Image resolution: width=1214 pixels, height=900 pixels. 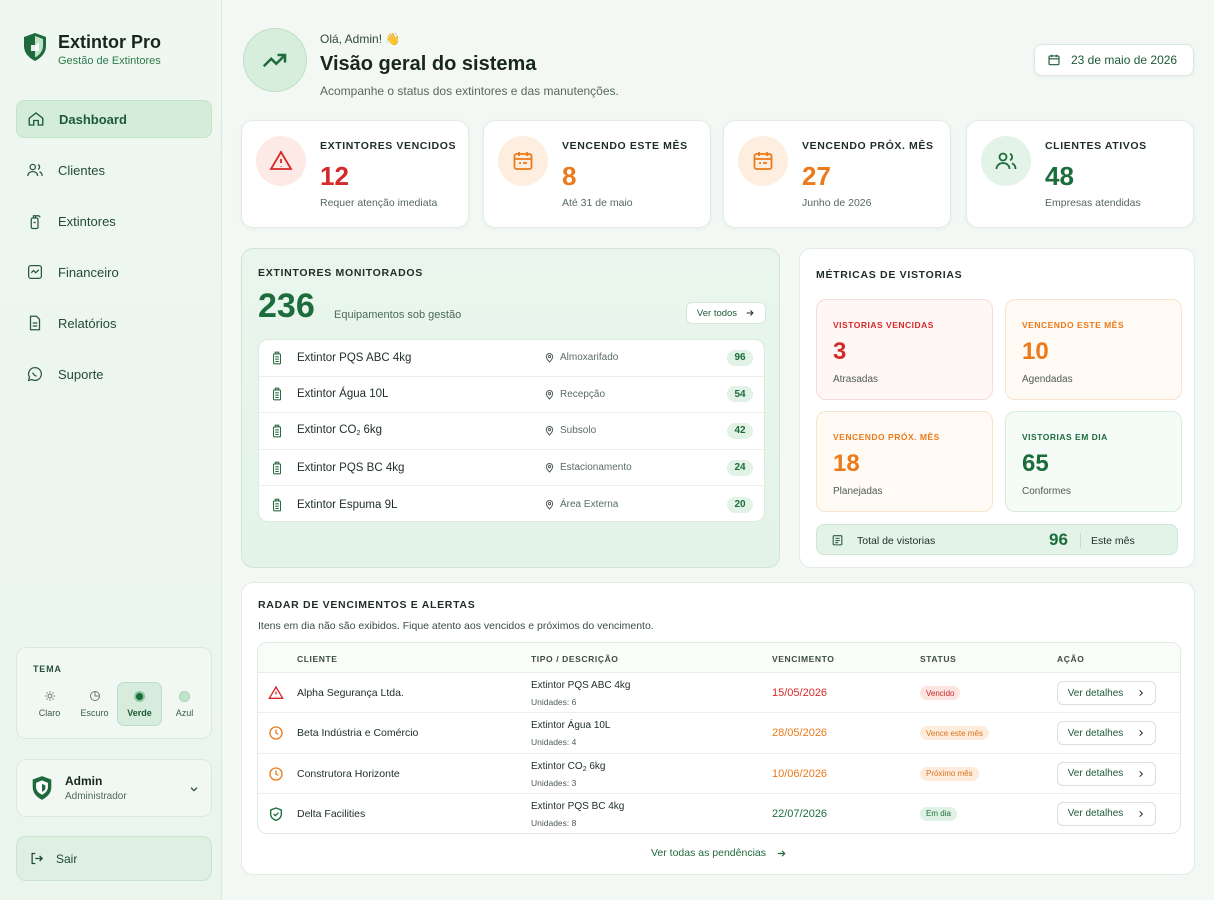 I want to click on location: Estacionamento, so click(x=588, y=467).